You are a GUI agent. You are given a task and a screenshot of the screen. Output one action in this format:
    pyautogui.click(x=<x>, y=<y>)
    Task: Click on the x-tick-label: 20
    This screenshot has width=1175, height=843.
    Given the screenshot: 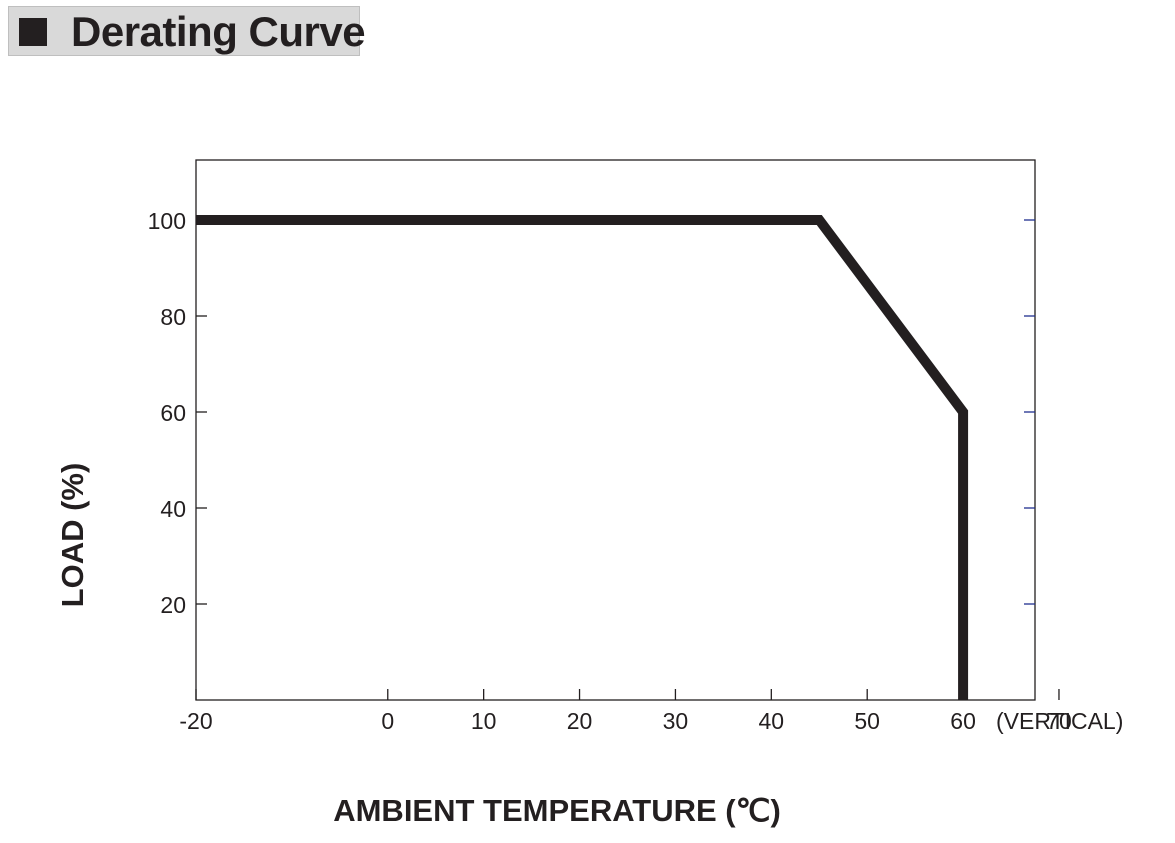 What is the action you would take?
    pyautogui.click(x=580, y=721)
    